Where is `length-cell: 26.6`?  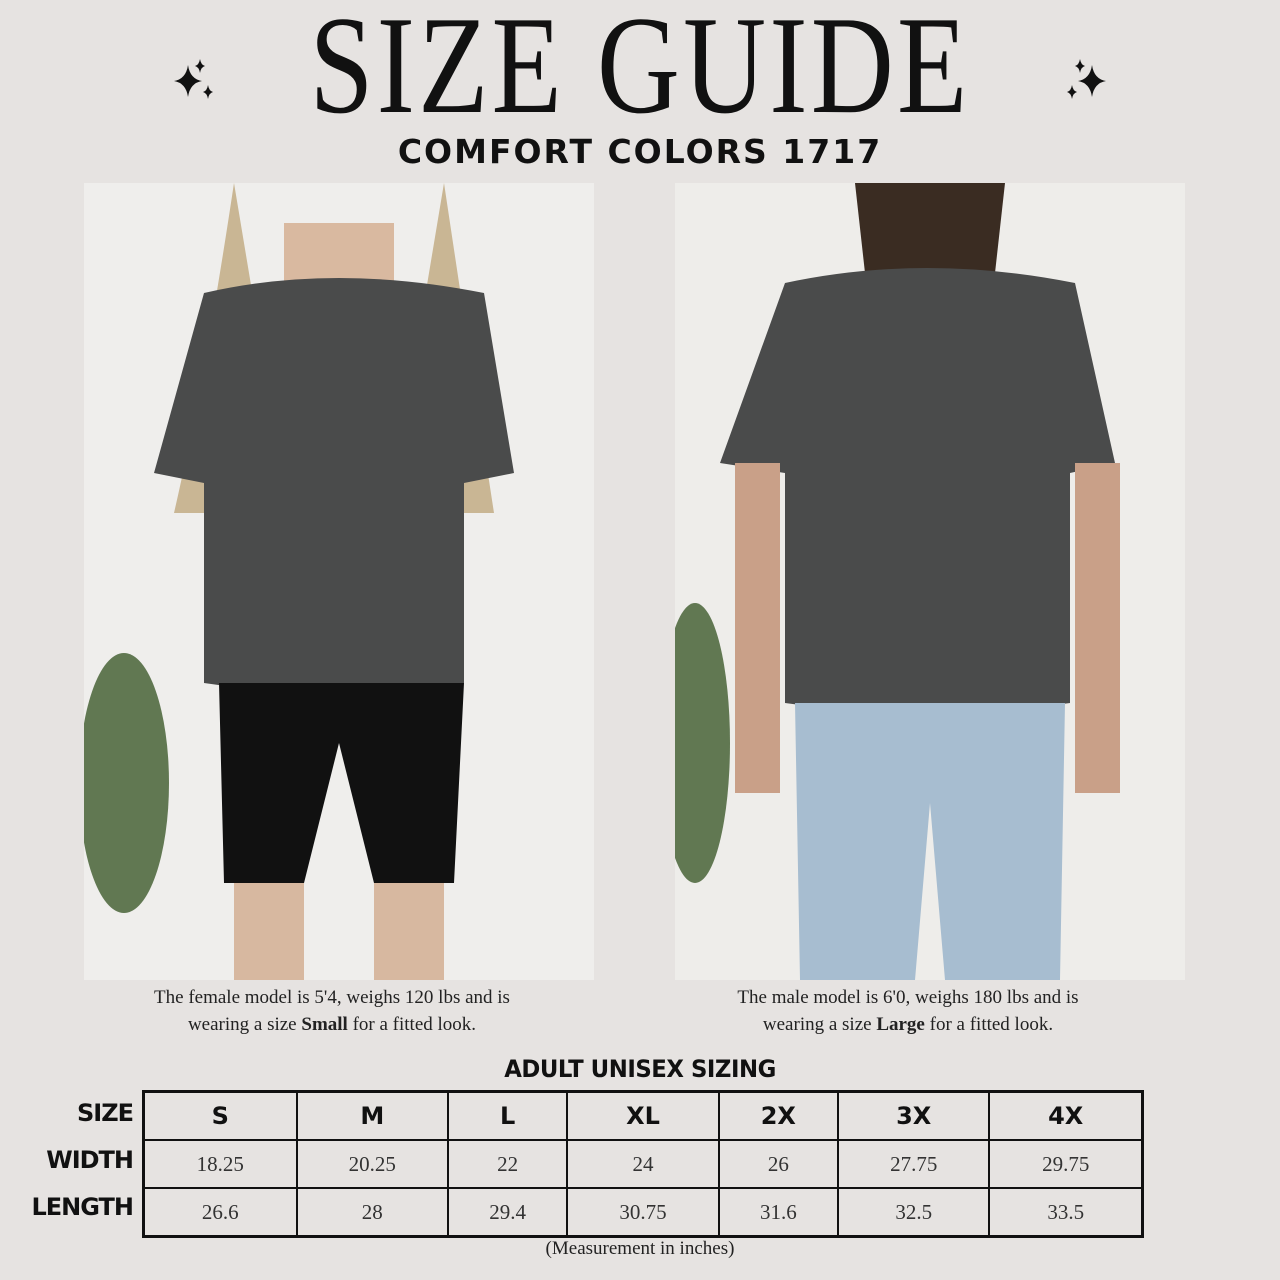 length-cell: 26.6 is located at coordinates (220, 1212).